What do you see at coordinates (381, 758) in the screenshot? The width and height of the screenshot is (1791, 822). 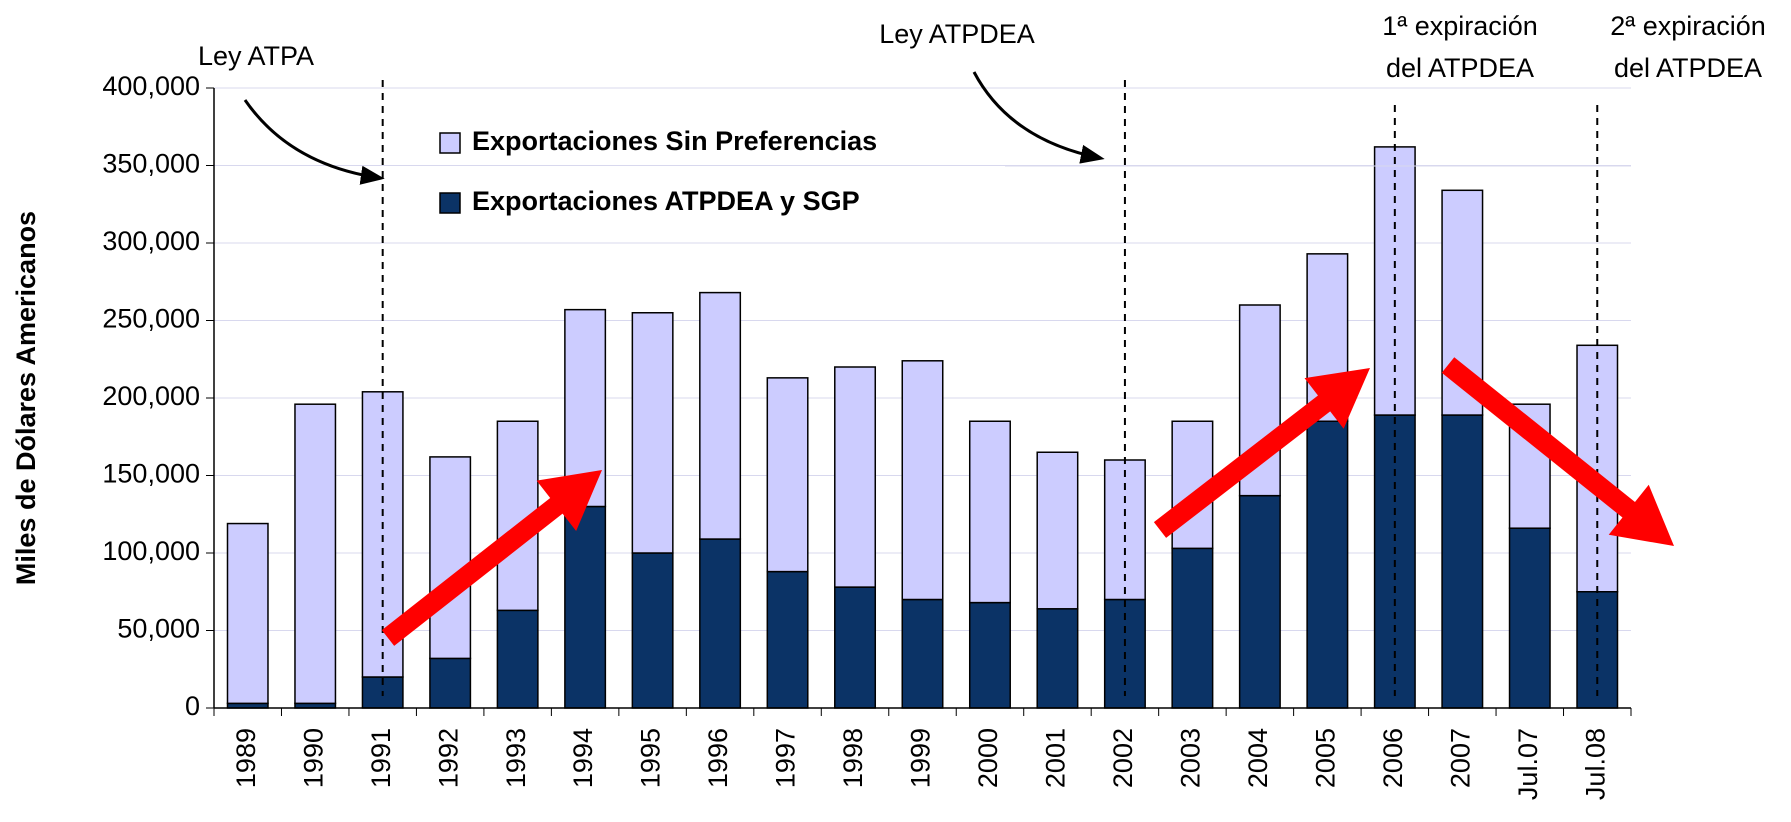 I see `x-tick-label: 1991` at bounding box center [381, 758].